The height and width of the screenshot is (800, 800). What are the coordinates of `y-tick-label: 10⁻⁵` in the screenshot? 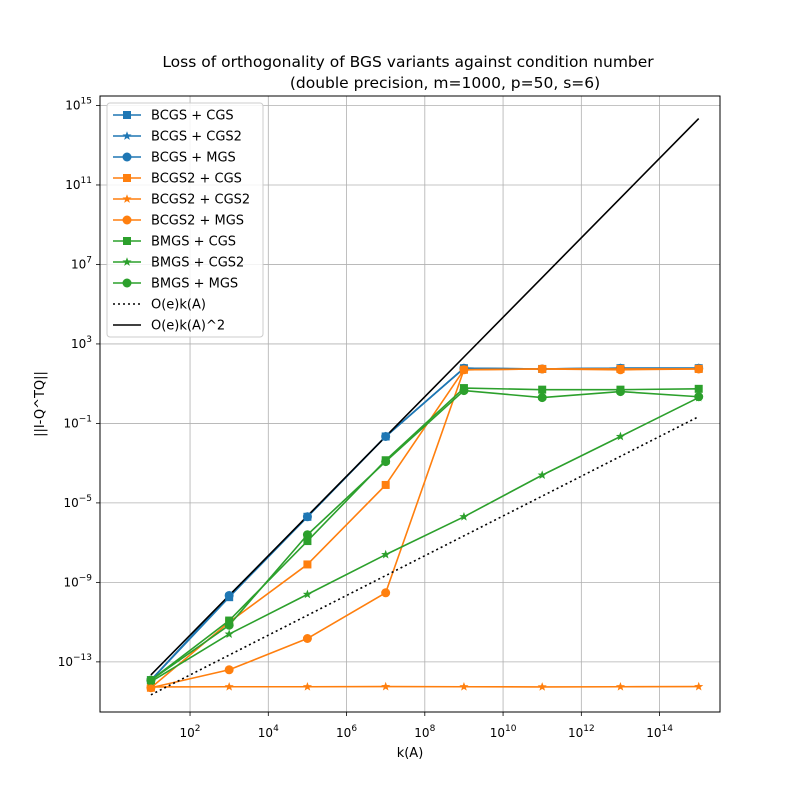 It's located at (77, 502).